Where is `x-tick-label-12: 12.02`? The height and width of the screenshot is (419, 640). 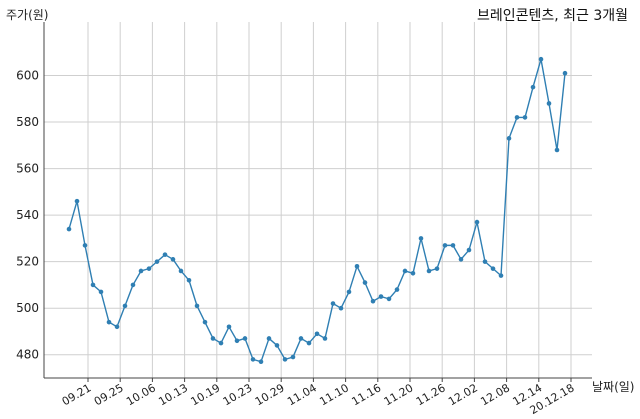
x-tick-label-12: 12.02 is located at coordinates (463, 394).